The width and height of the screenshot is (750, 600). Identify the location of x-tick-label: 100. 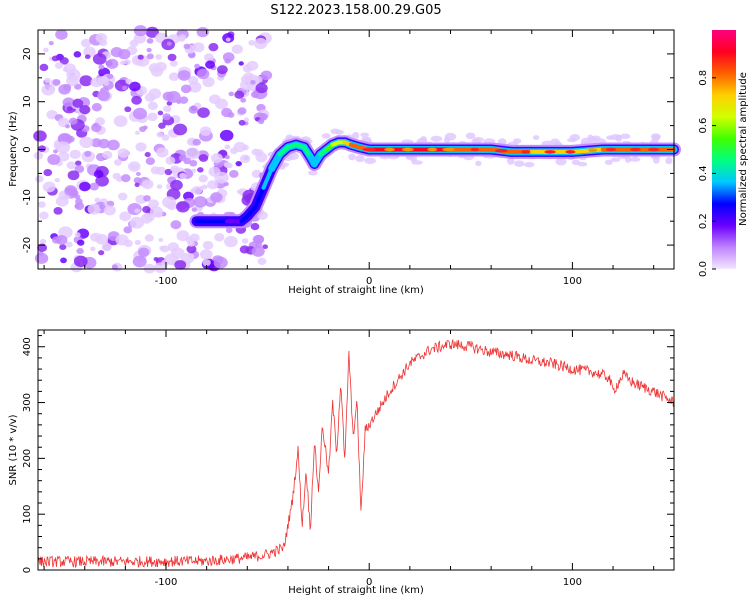
(572, 582).